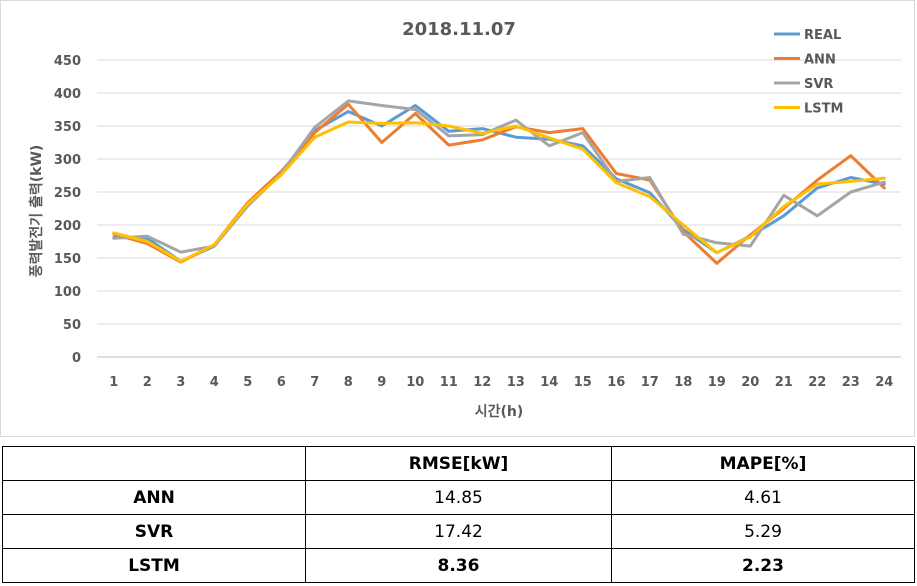 The width and height of the screenshot is (917, 586). I want to click on x-tick-label: 3, so click(180, 382).